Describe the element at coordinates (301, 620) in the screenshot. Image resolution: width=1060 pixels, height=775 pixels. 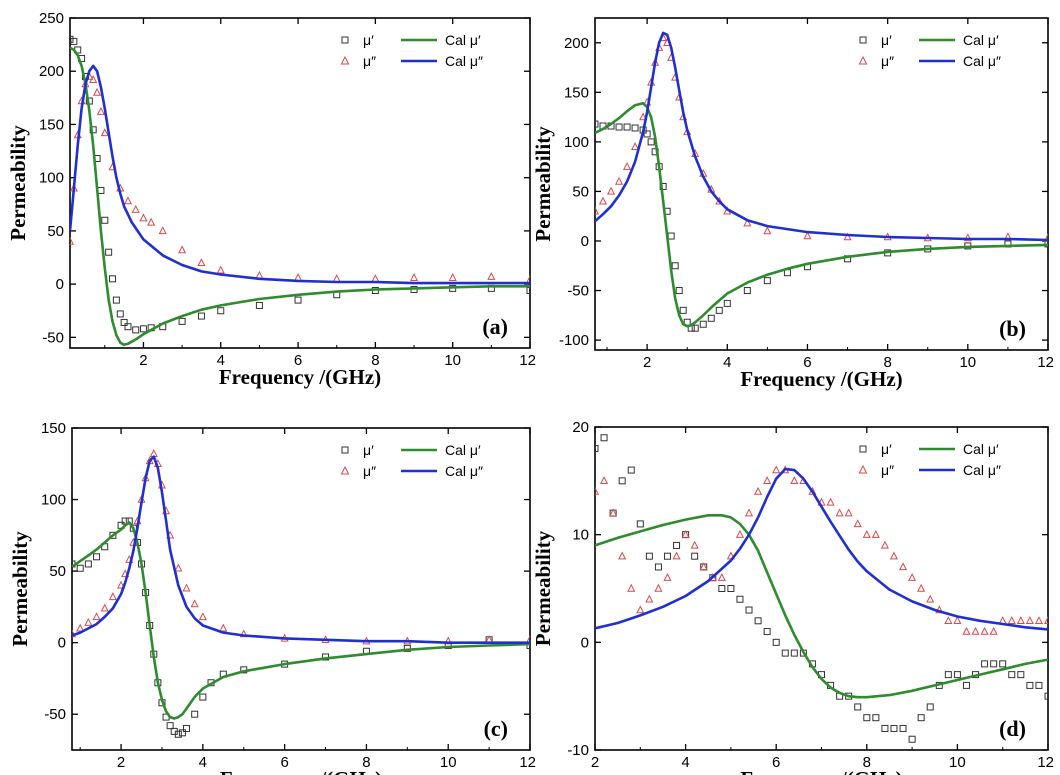
I see `cal-mu-prime-line` at that location.